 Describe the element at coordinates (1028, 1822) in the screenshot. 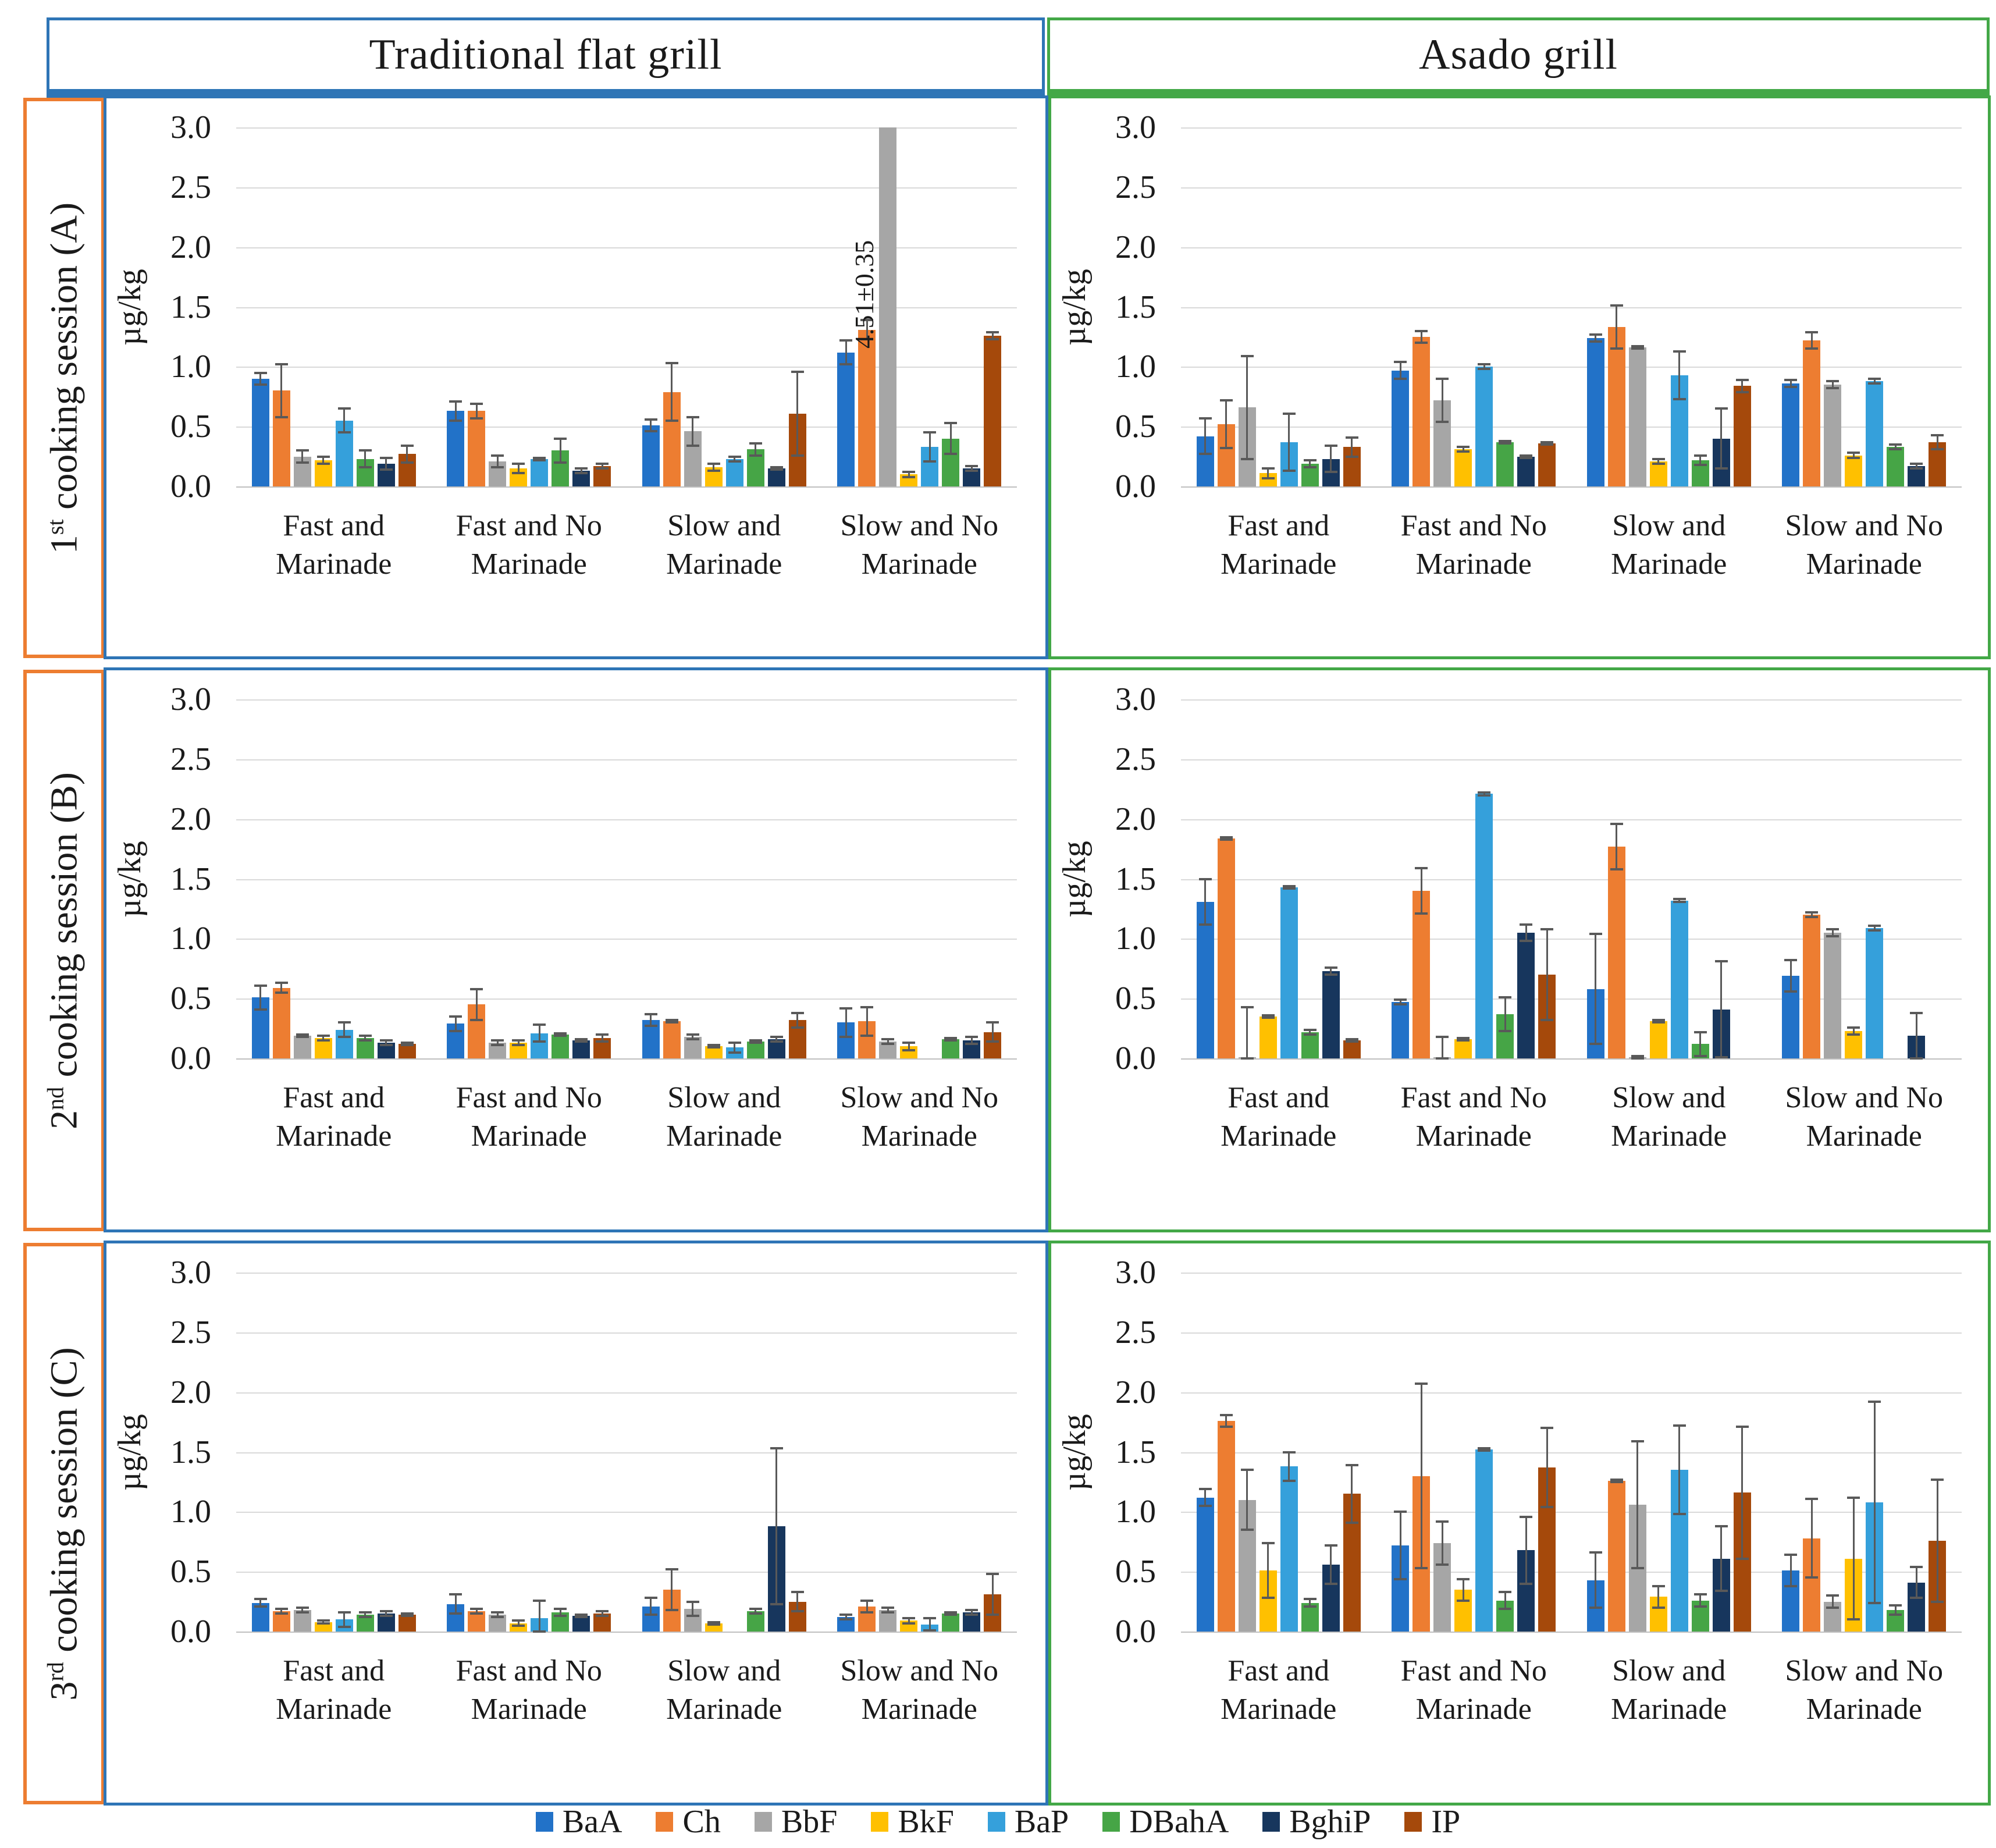

I see `legend-item-BaP: BaP` at that location.